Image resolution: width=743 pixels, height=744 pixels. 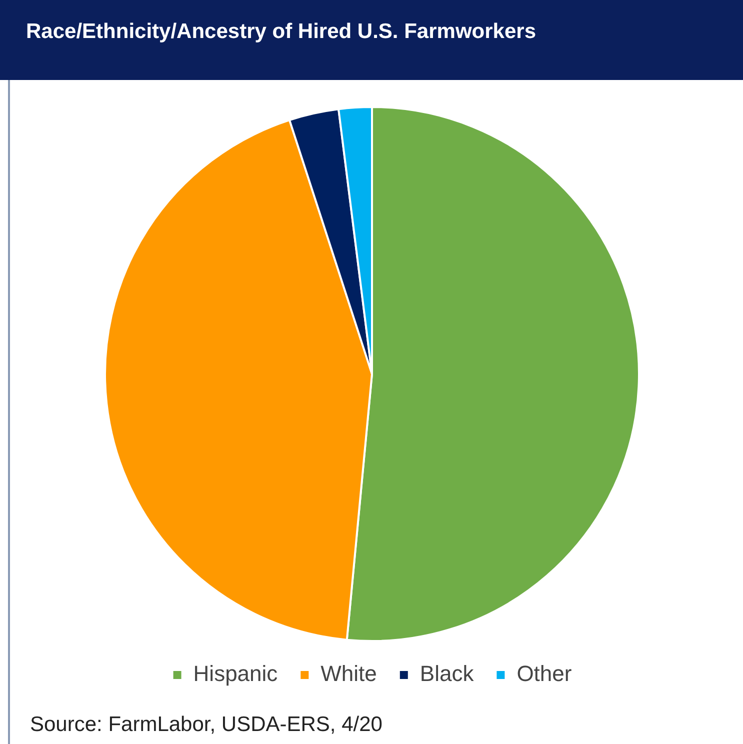 I want to click on chart-title: Race/Ethnicity/Ancestry of Hired U.S. Farmworkers, so click(x=371, y=40).